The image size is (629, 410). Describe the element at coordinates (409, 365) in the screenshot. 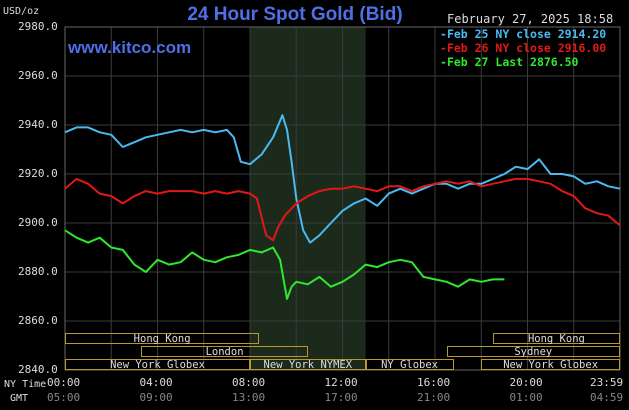

I see `market-session-ny-globex: NY Globex` at that location.